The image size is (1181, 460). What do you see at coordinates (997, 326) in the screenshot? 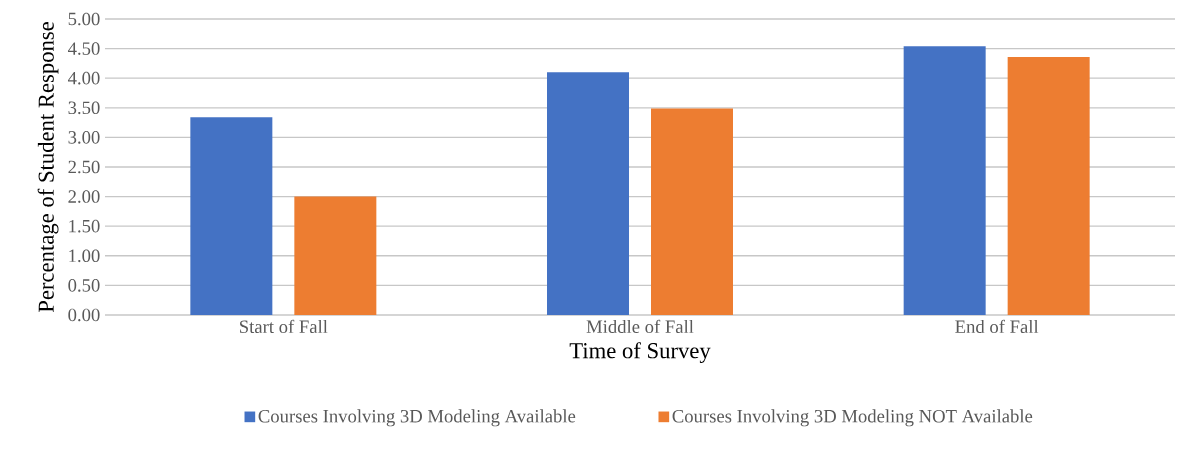
I see `x-tick-label: End of Fall` at bounding box center [997, 326].